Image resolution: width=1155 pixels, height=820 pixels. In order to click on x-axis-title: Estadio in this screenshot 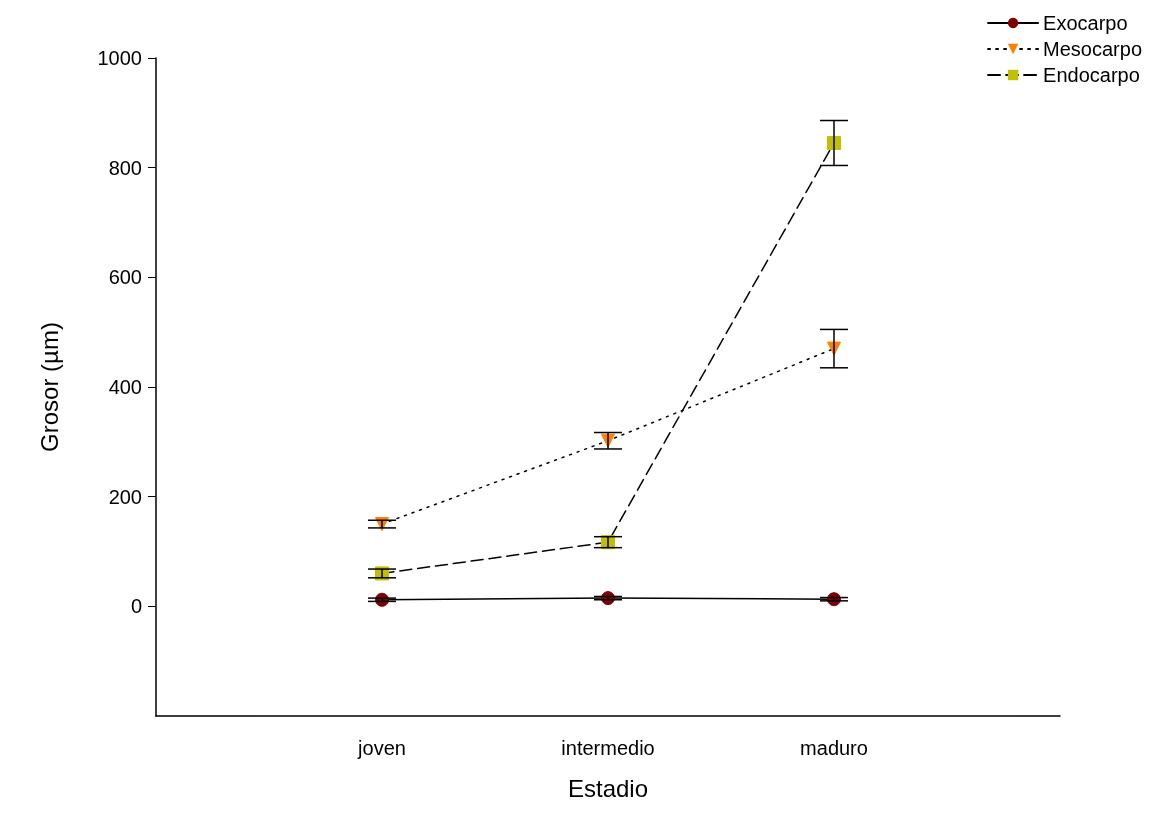, I will do `click(608, 788)`.